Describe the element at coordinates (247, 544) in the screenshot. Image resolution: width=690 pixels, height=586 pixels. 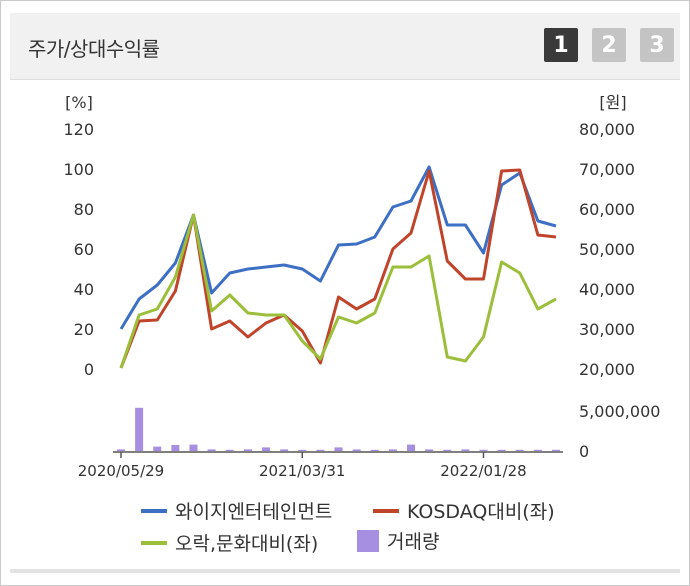
I see `legend-label-culture: 오락,문화대비(좌)` at that location.